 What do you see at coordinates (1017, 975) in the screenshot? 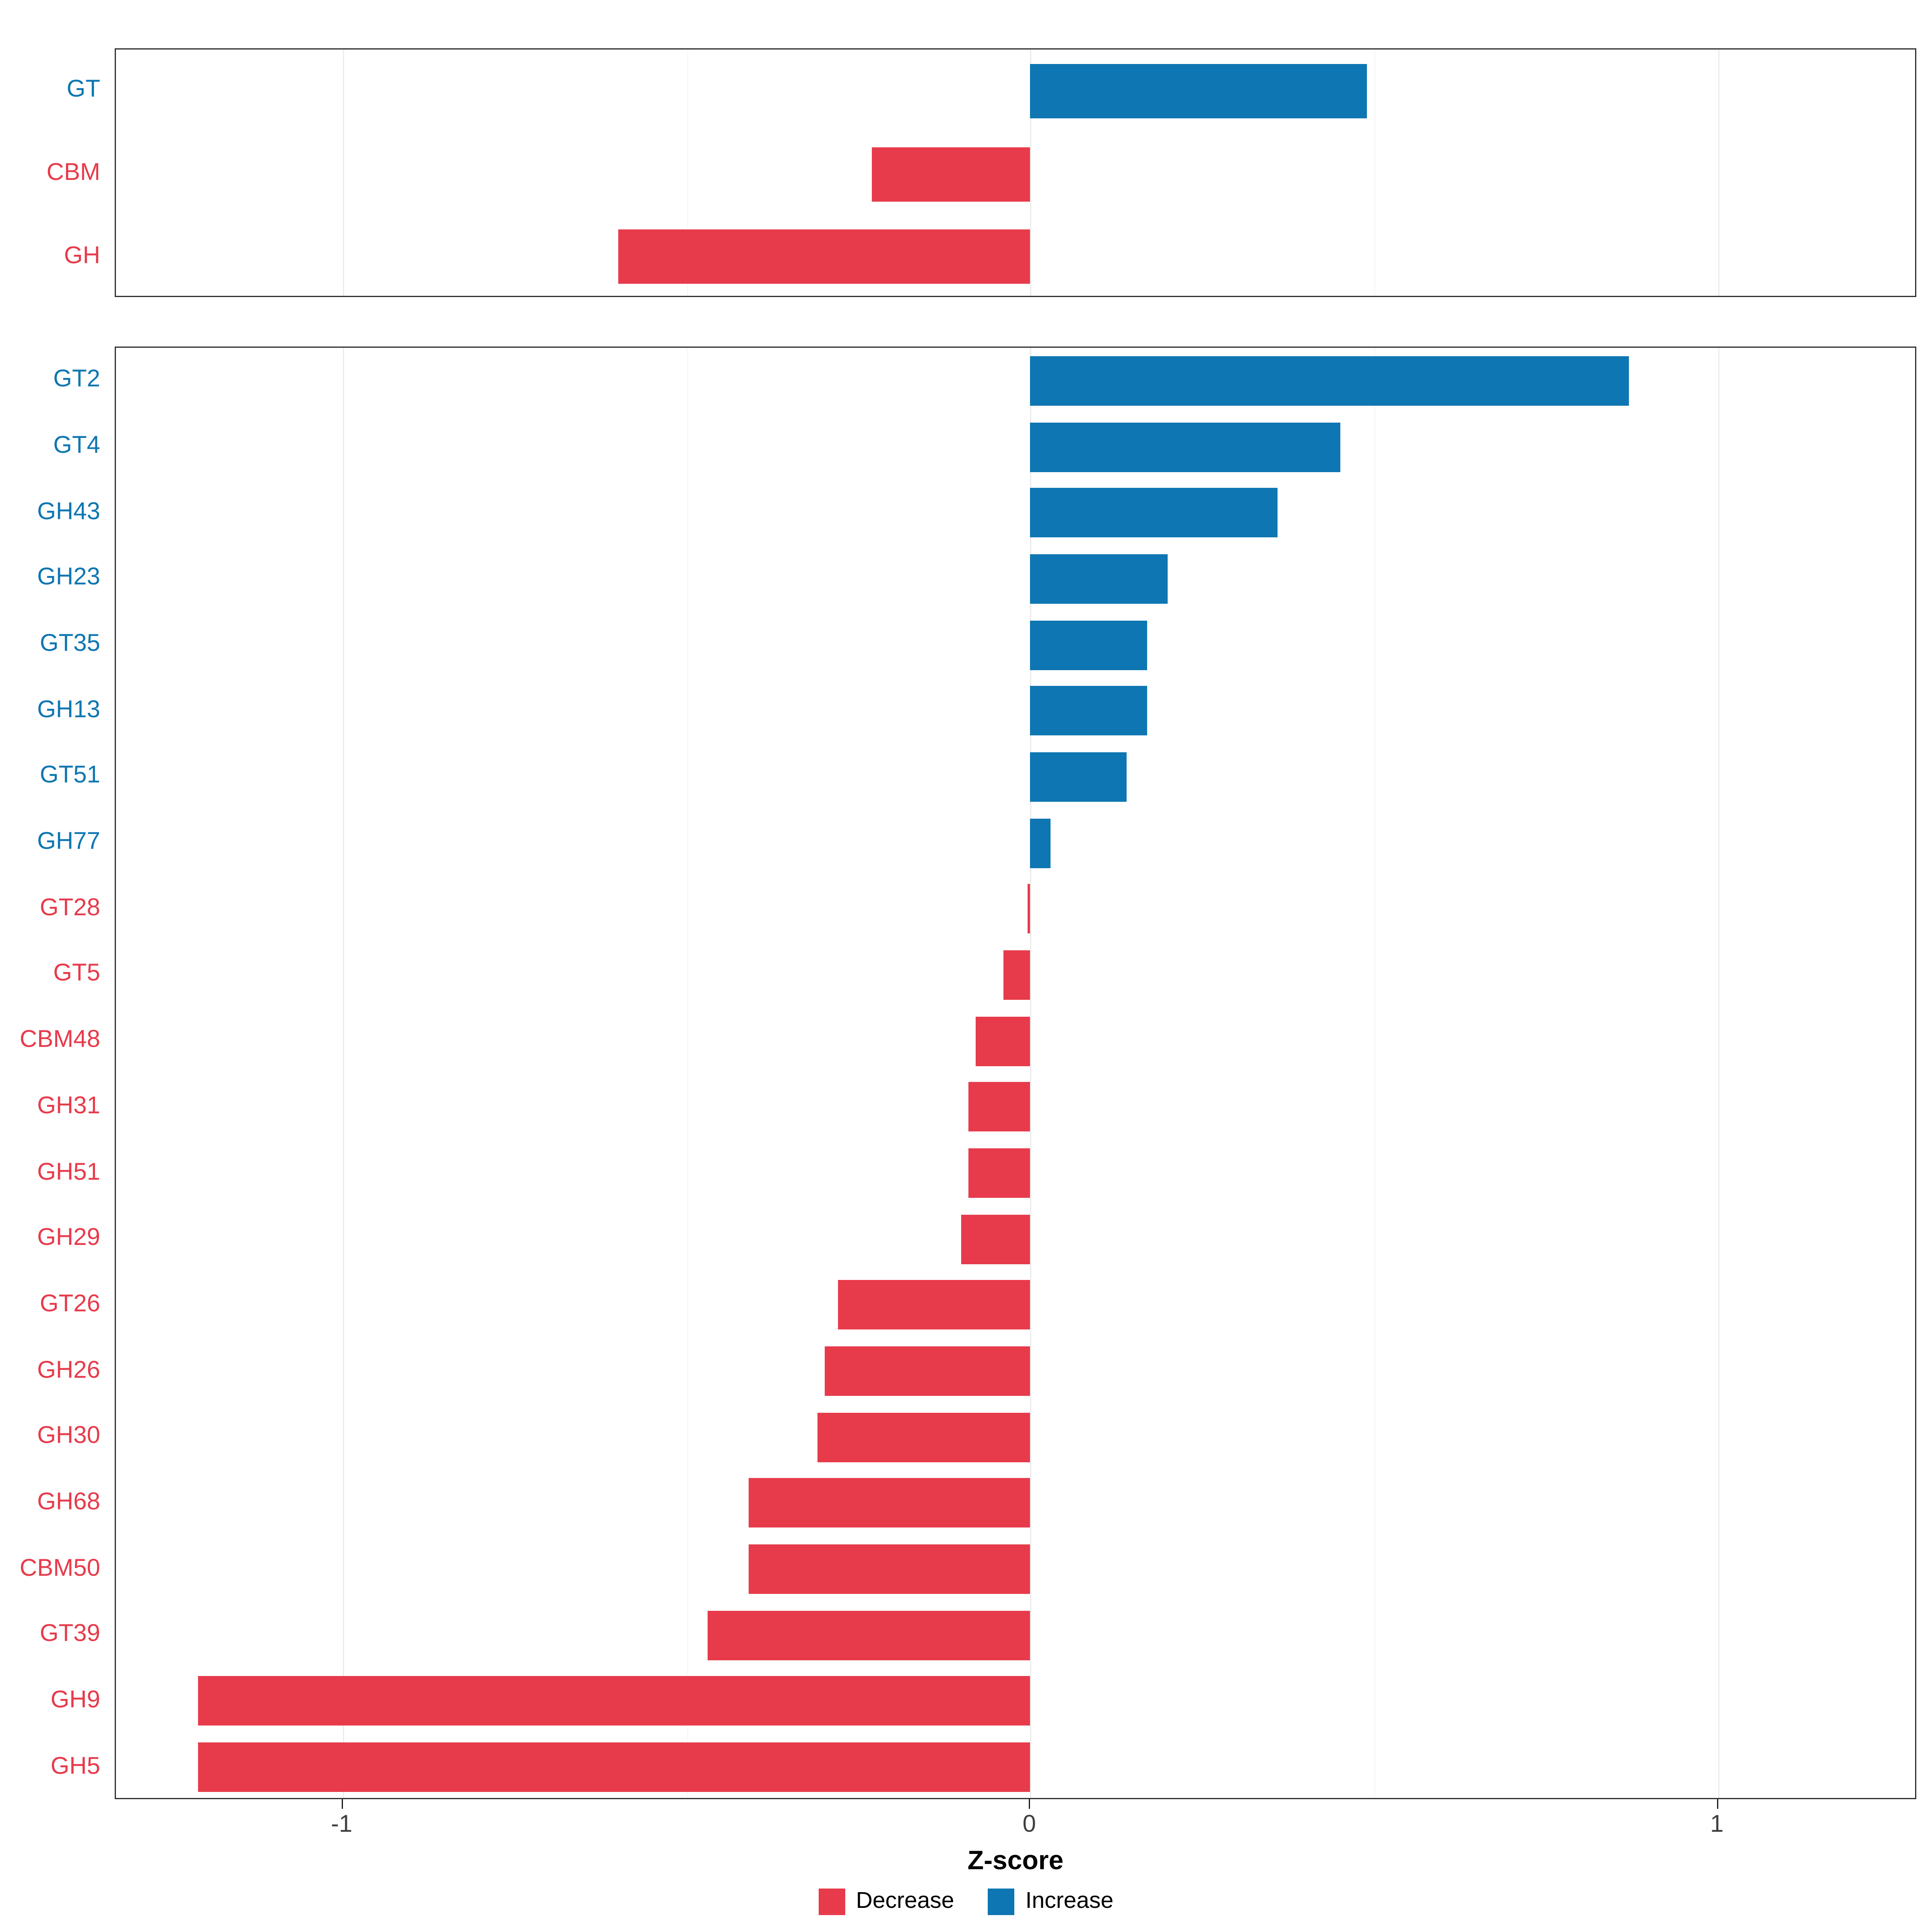
I see `bar-gt5` at bounding box center [1017, 975].